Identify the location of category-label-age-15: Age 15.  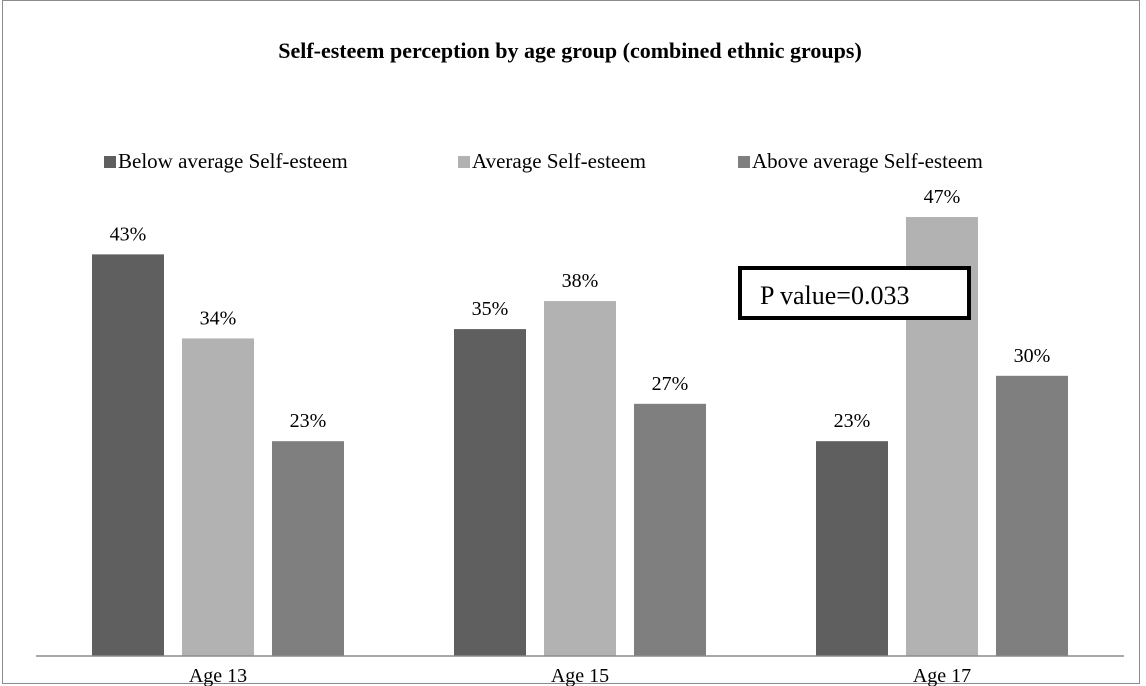
(580, 675).